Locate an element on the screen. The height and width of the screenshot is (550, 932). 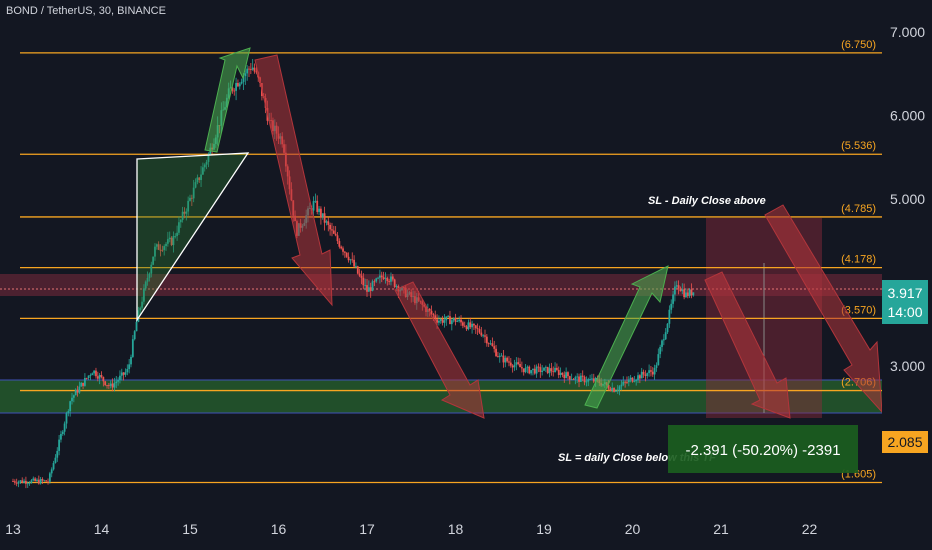
measurement-box: -2.391 (-50.20%) -2391 is located at coordinates (763, 449).